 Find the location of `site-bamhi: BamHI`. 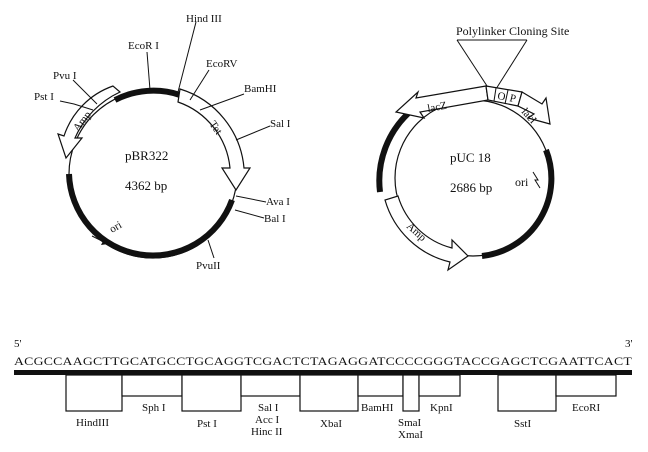

site-bamhi: BamHI is located at coordinates (260, 89).